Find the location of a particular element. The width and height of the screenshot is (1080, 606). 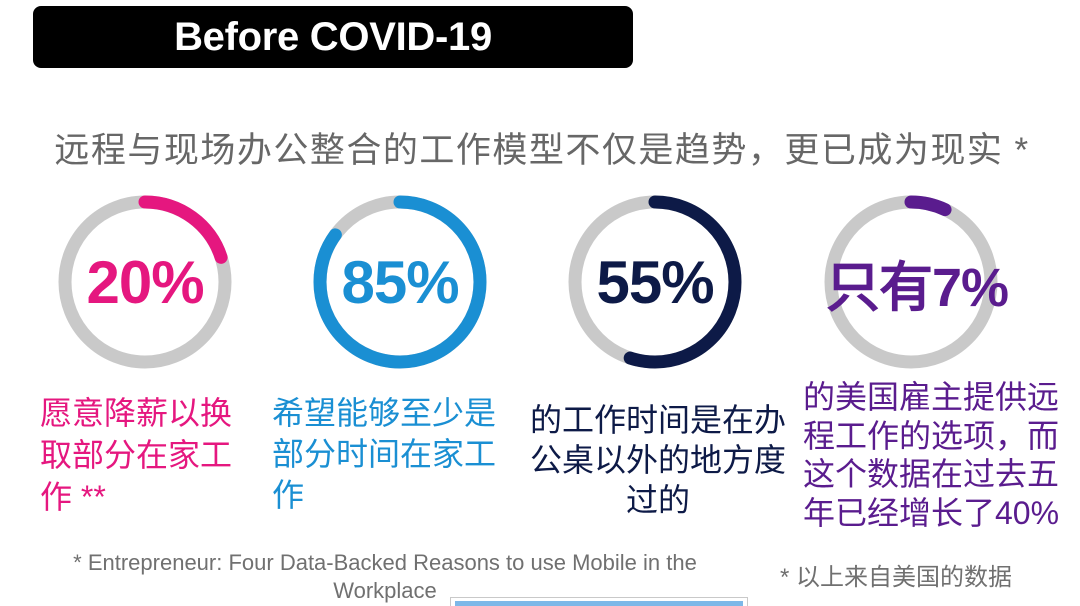

stat-caption: 的美国雇主提供远 程工作的选项，而 这个数据在过去五 年已经增长了40% is located at coordinates (935, 455).